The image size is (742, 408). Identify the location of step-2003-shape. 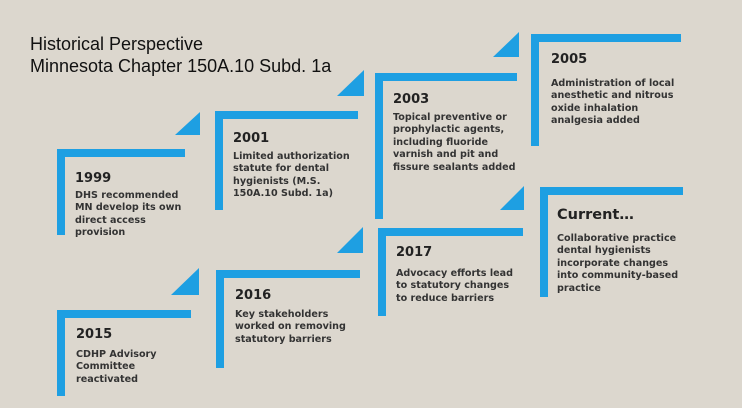
(447, 125).